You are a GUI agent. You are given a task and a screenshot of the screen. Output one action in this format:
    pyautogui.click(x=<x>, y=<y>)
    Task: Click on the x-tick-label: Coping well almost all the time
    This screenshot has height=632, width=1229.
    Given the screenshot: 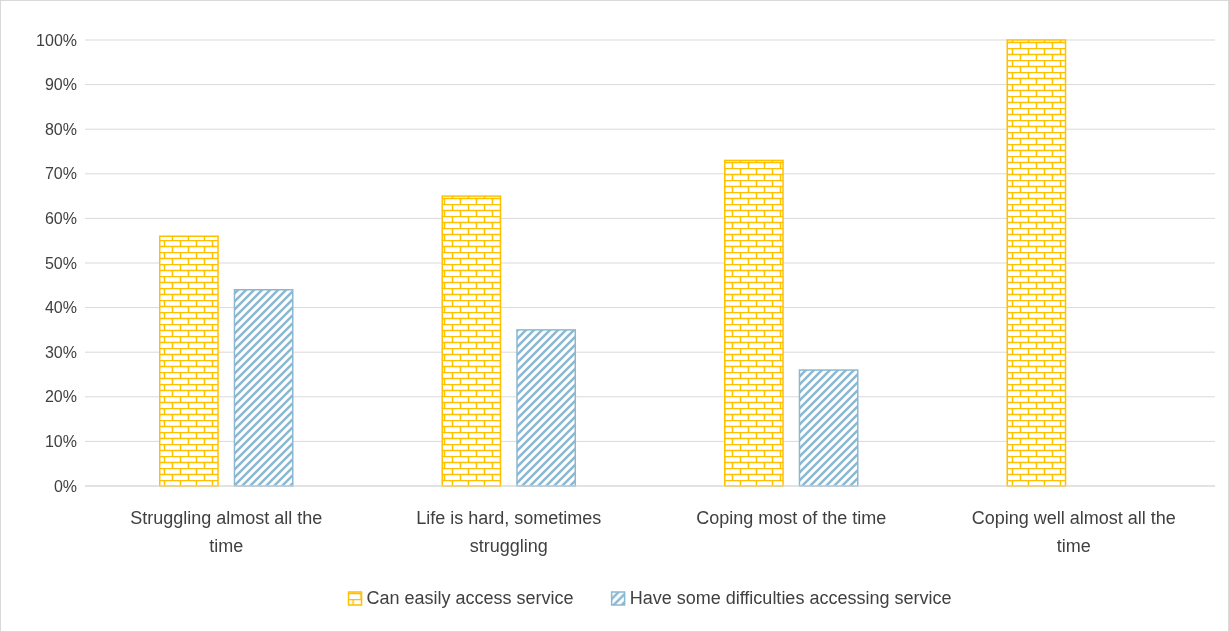 What is the action you would take?
    pyautogui.click(x=1073, y=532)
    